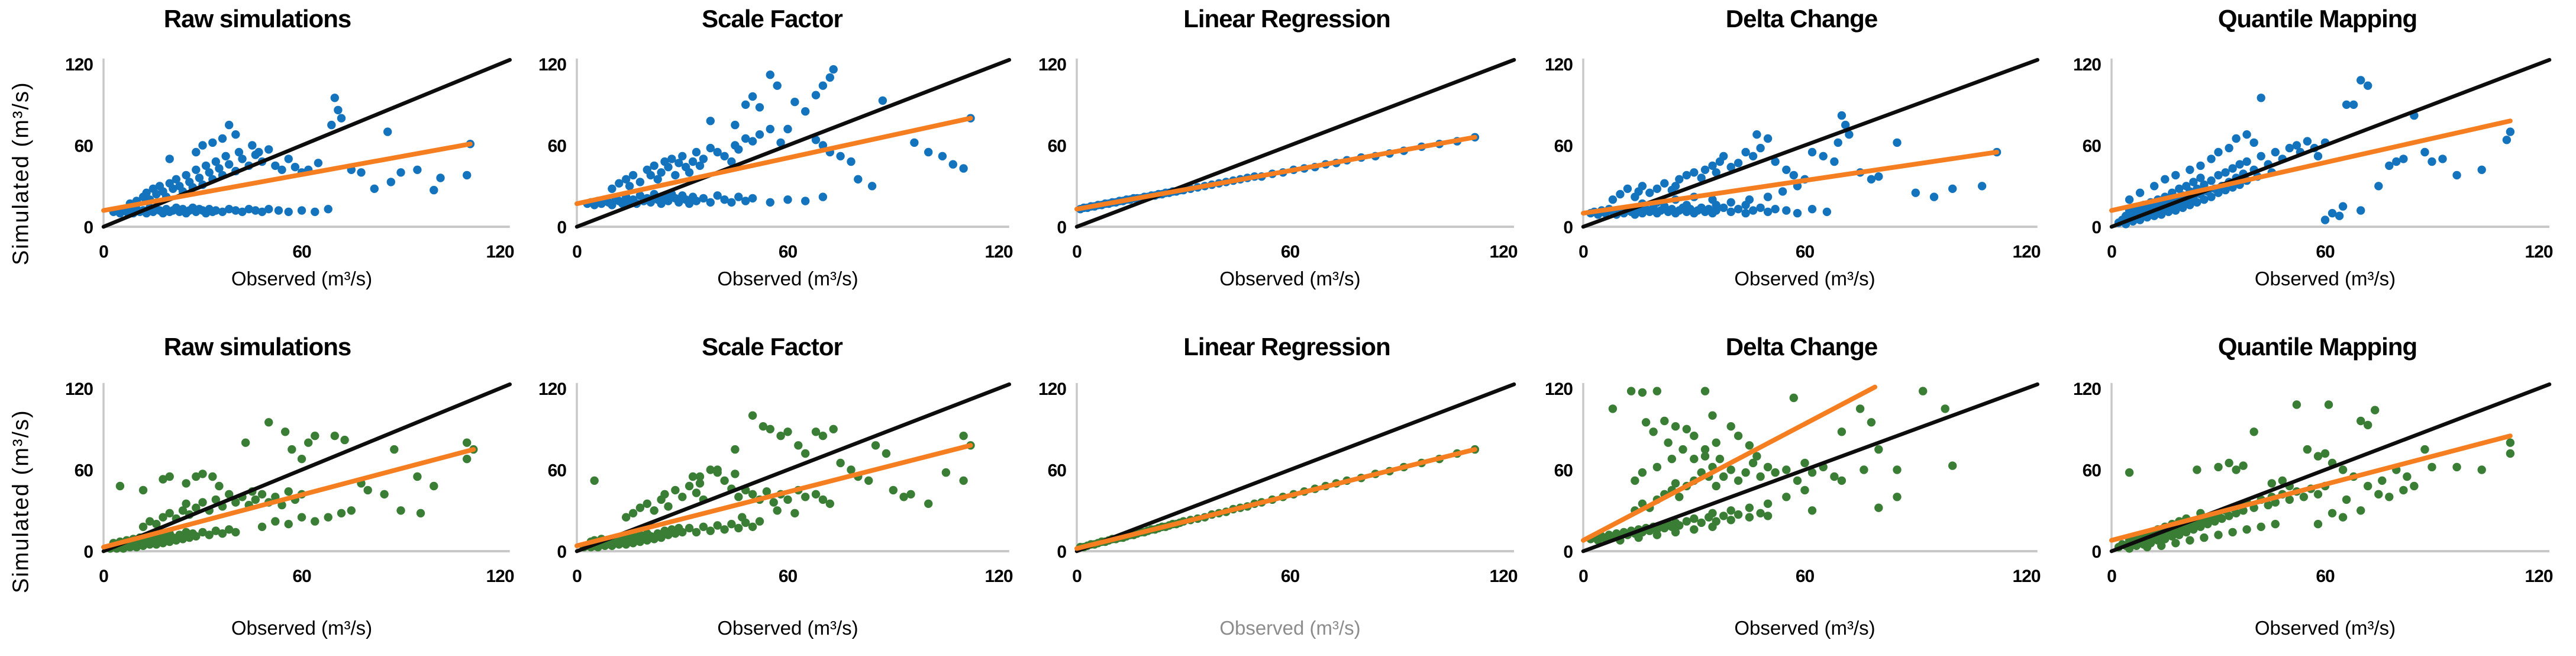  Describe the element at coordinates (1801, 347) in the screenshot. I see `chart-title: Delta Change` at that location.